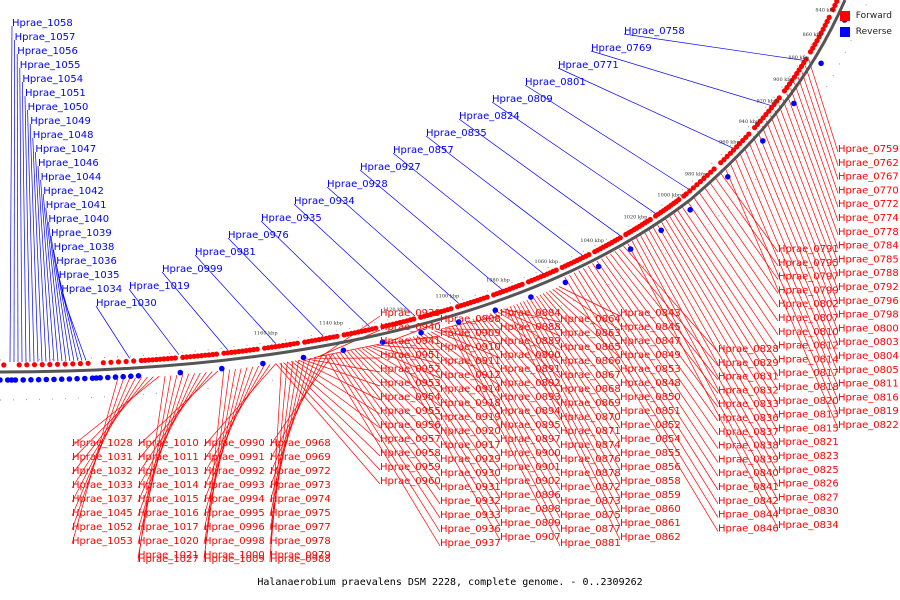 The image size is (900, 600). What do you see at coordinates (590, 487) in the screenshot?
I see `gene-label: Hprae_0872` at bounding box center [590, 487].